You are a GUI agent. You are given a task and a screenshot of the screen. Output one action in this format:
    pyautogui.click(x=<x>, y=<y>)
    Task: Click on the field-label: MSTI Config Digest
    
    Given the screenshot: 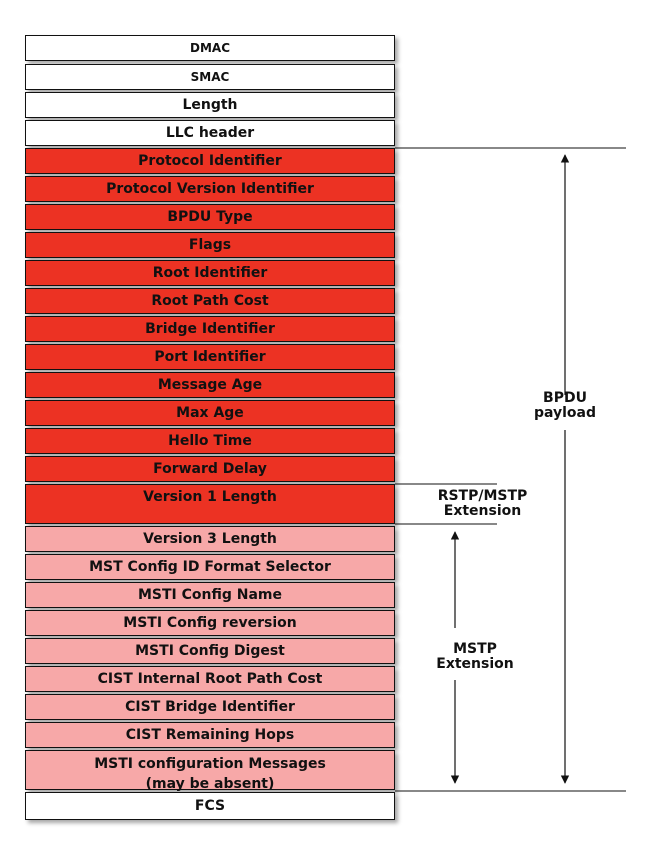 What is the action you would take?
    pyautogui.click(x=210, y=651)
    